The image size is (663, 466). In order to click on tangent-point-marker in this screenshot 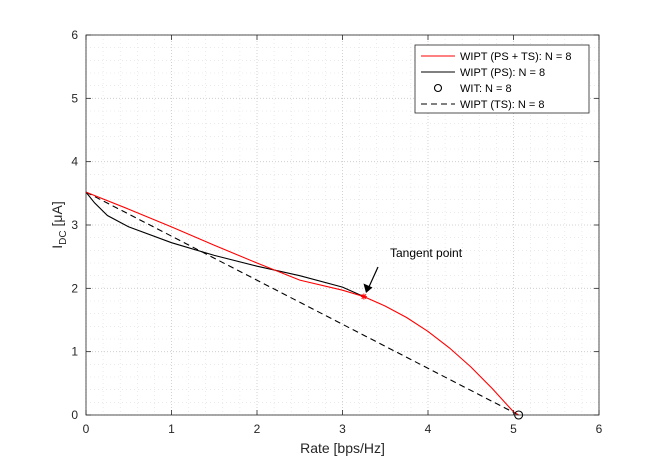, I will do `click(363, 296)`.